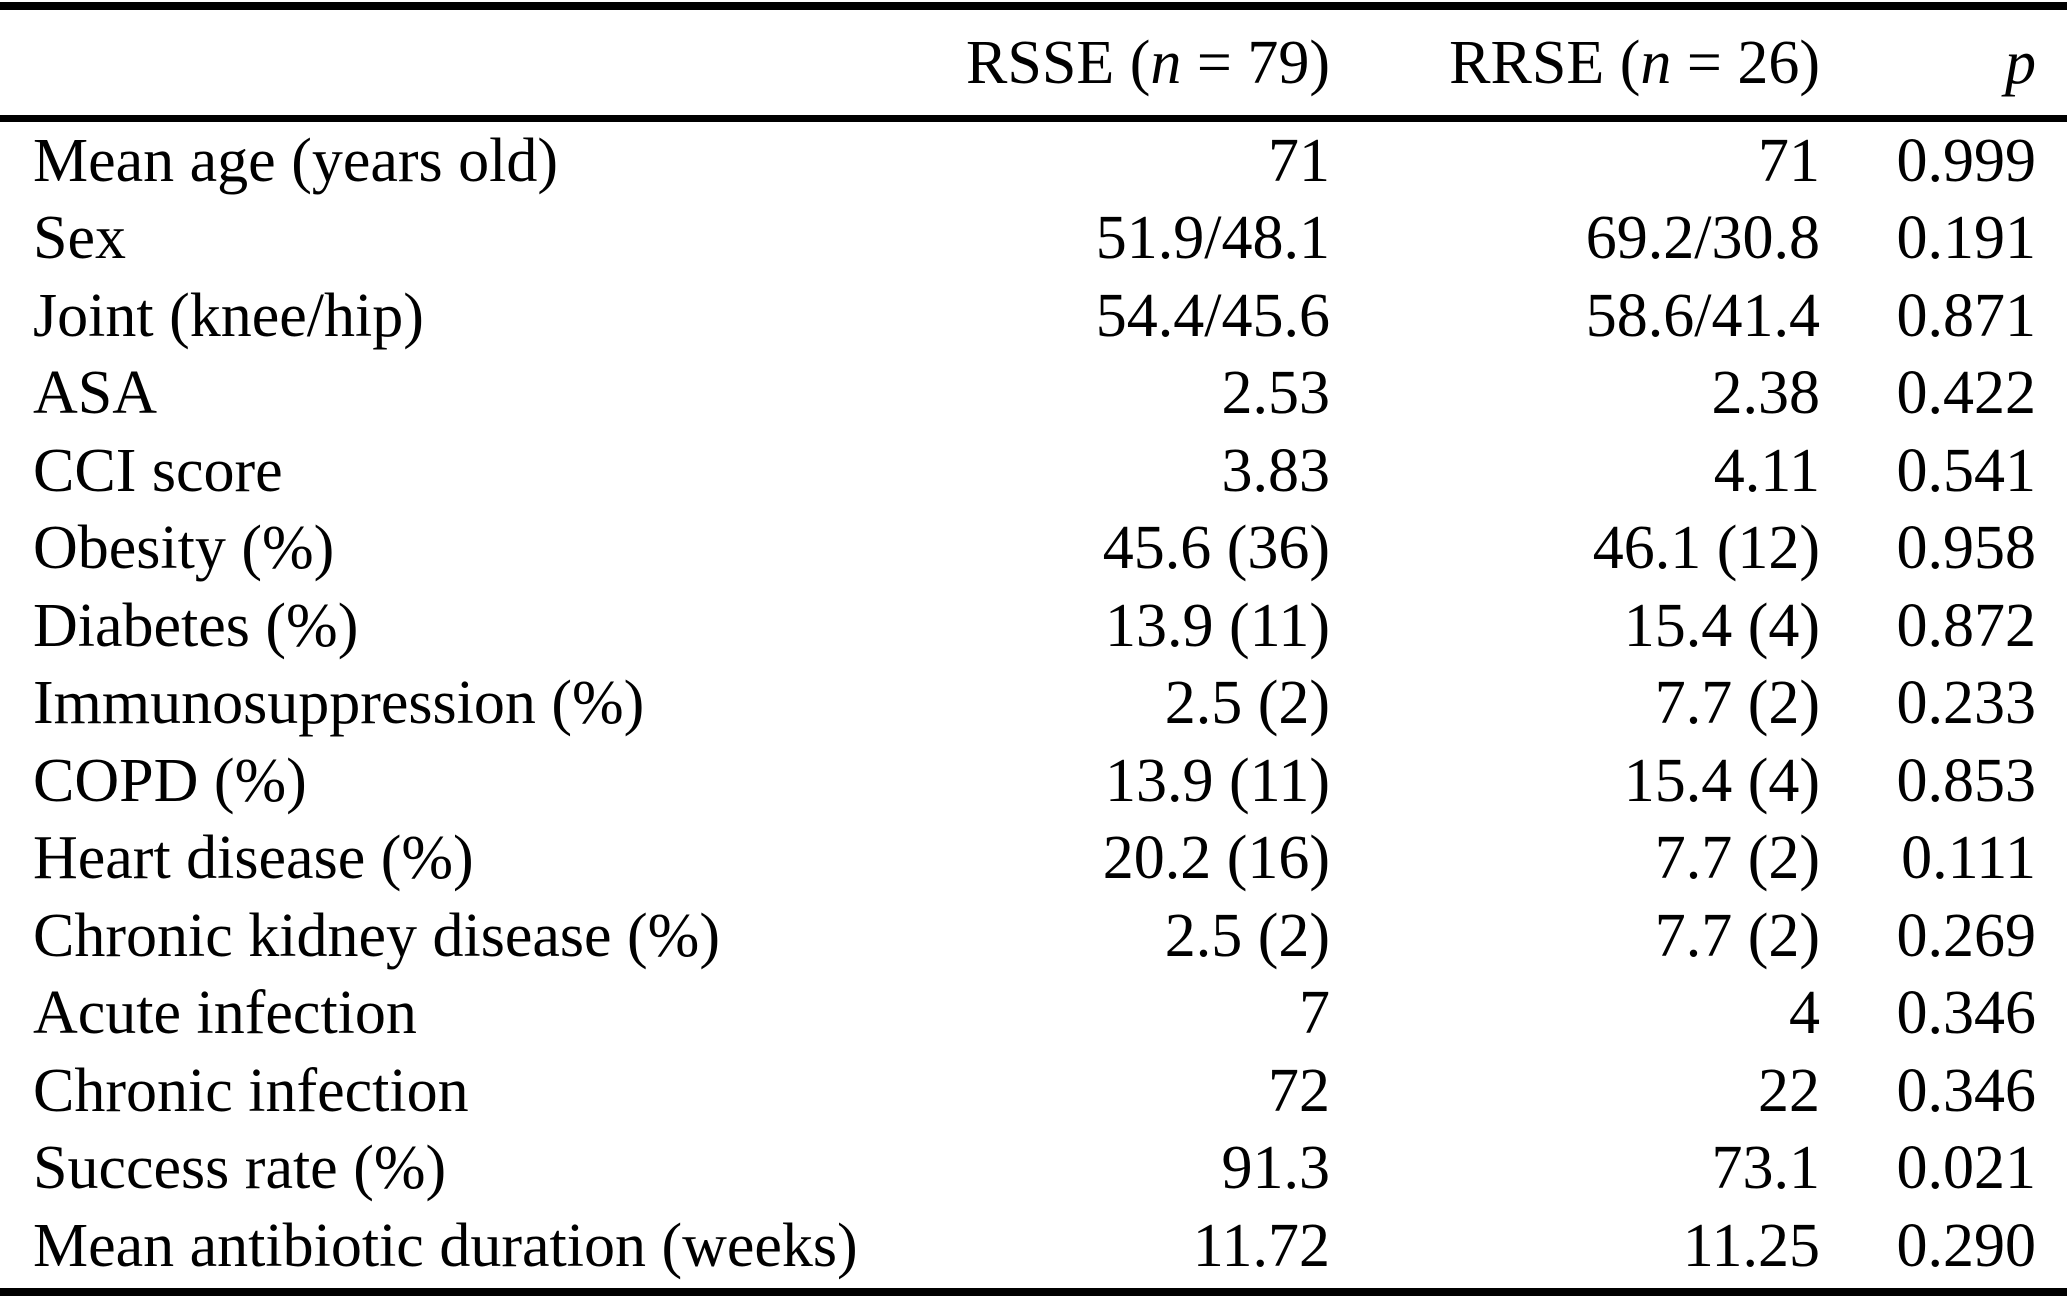 This screenshot has width=2067, height=1307. Describe the element at coordinates (1966, 393) in the screenshot. I see `p-value-cell: 0.422` at that location.